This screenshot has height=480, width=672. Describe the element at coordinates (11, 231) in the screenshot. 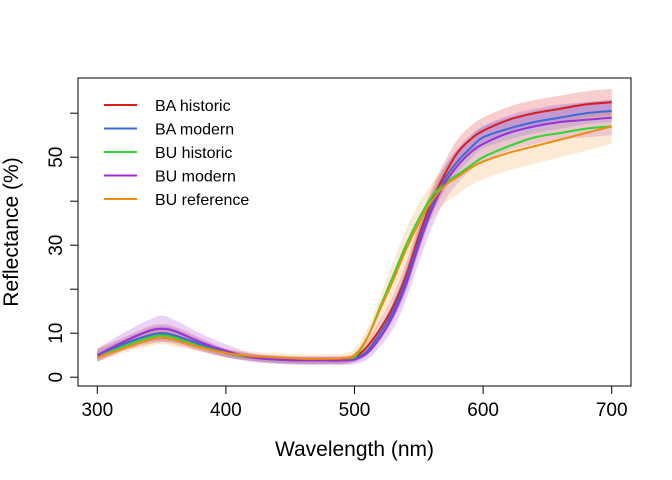

I see `y-axis-title: Reflectance (%)` at that location.